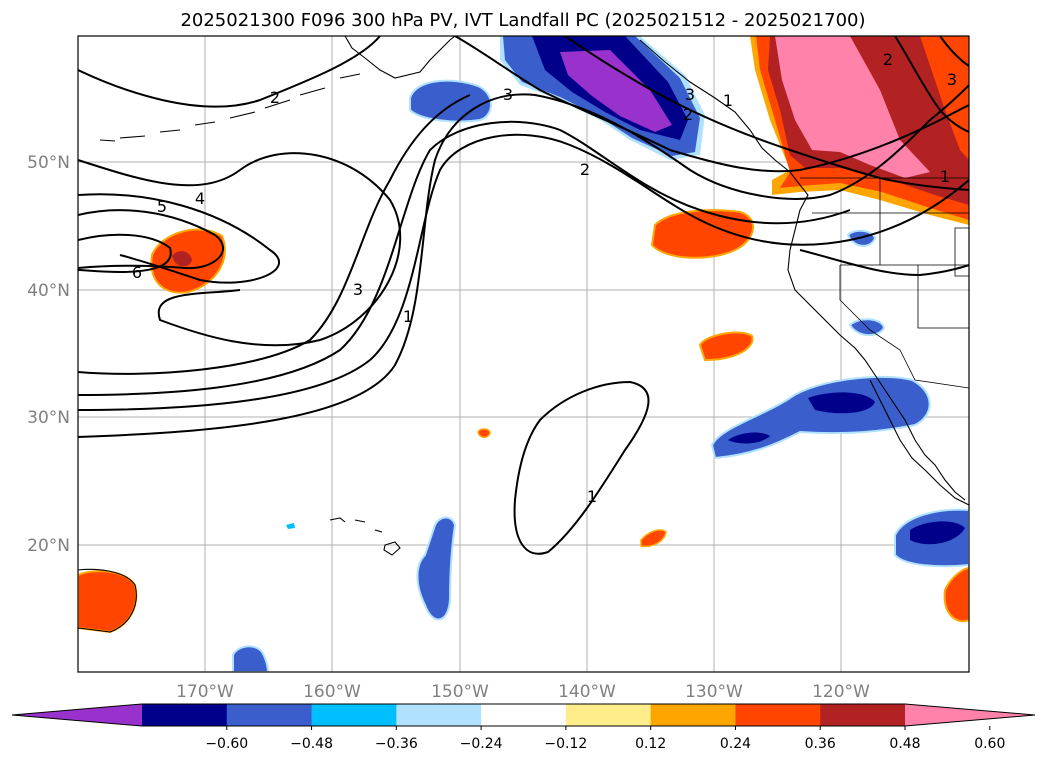  What do you see at coordinates (450, 101) in the screenshot?
I see `negative-region-north-pacific` at bounding box center [450, 101].